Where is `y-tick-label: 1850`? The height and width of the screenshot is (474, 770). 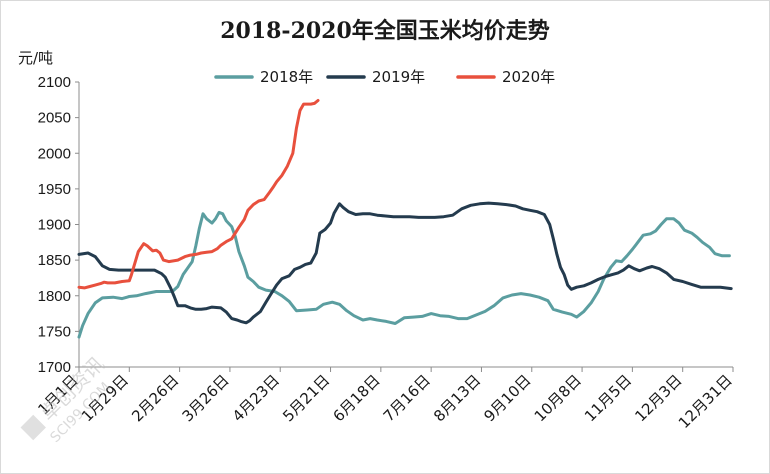
y-tick-label: 1850 is located at coordinates (54, 260).